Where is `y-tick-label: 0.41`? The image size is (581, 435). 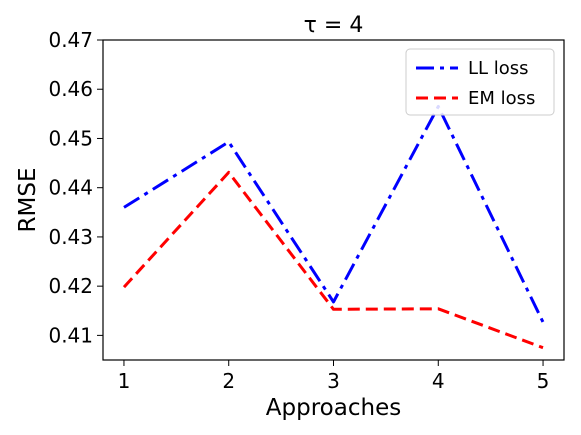
y-tick-label: 0.41 is located at coordinates (70, 335).